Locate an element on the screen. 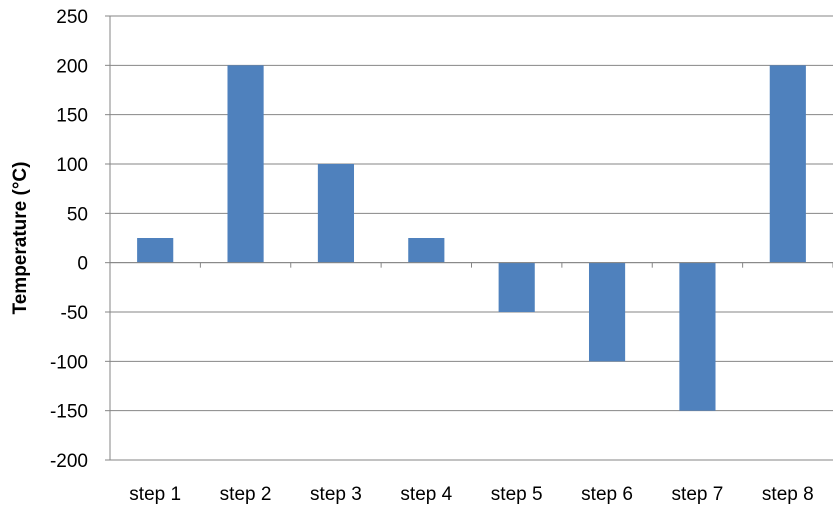  x-tick-label: step 6 is located at coordinates (607, 494).